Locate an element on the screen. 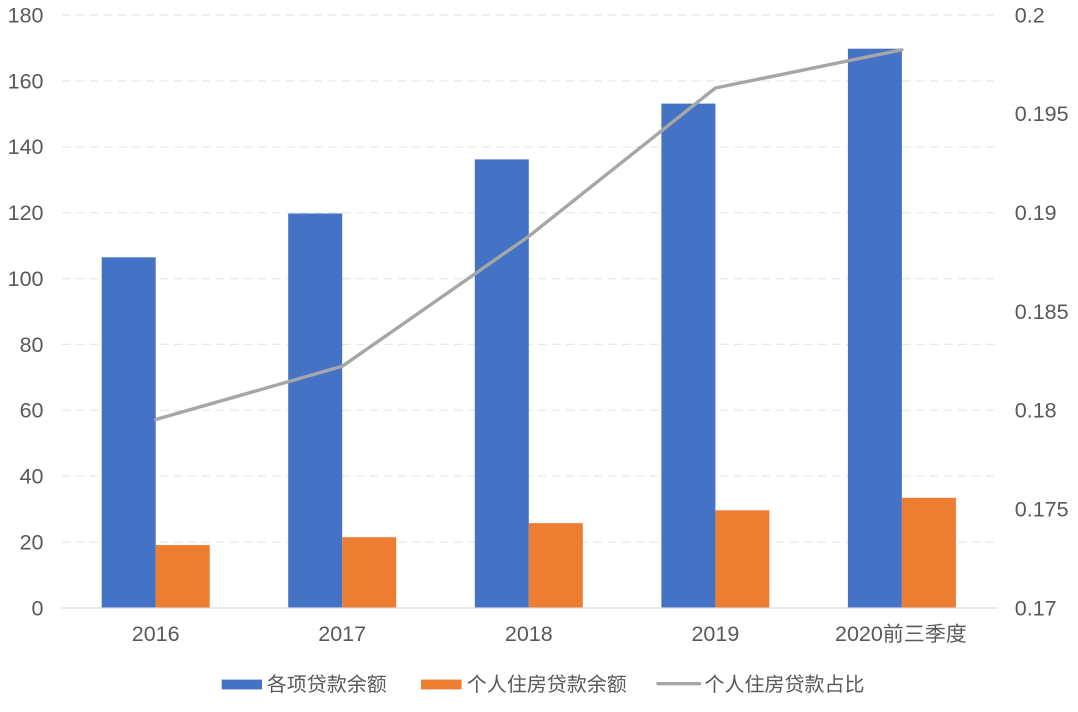 The image size is (1078, 712). svg-text: 120 is located at coordinates (26, 213).